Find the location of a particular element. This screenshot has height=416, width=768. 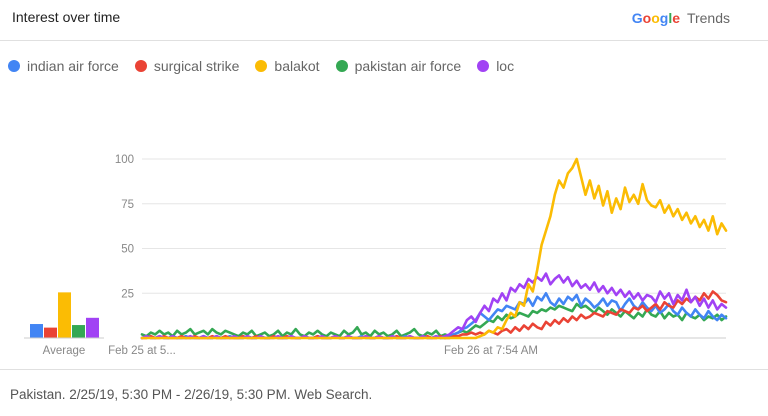

legend-dot-green is located at coordinates (341, 66).